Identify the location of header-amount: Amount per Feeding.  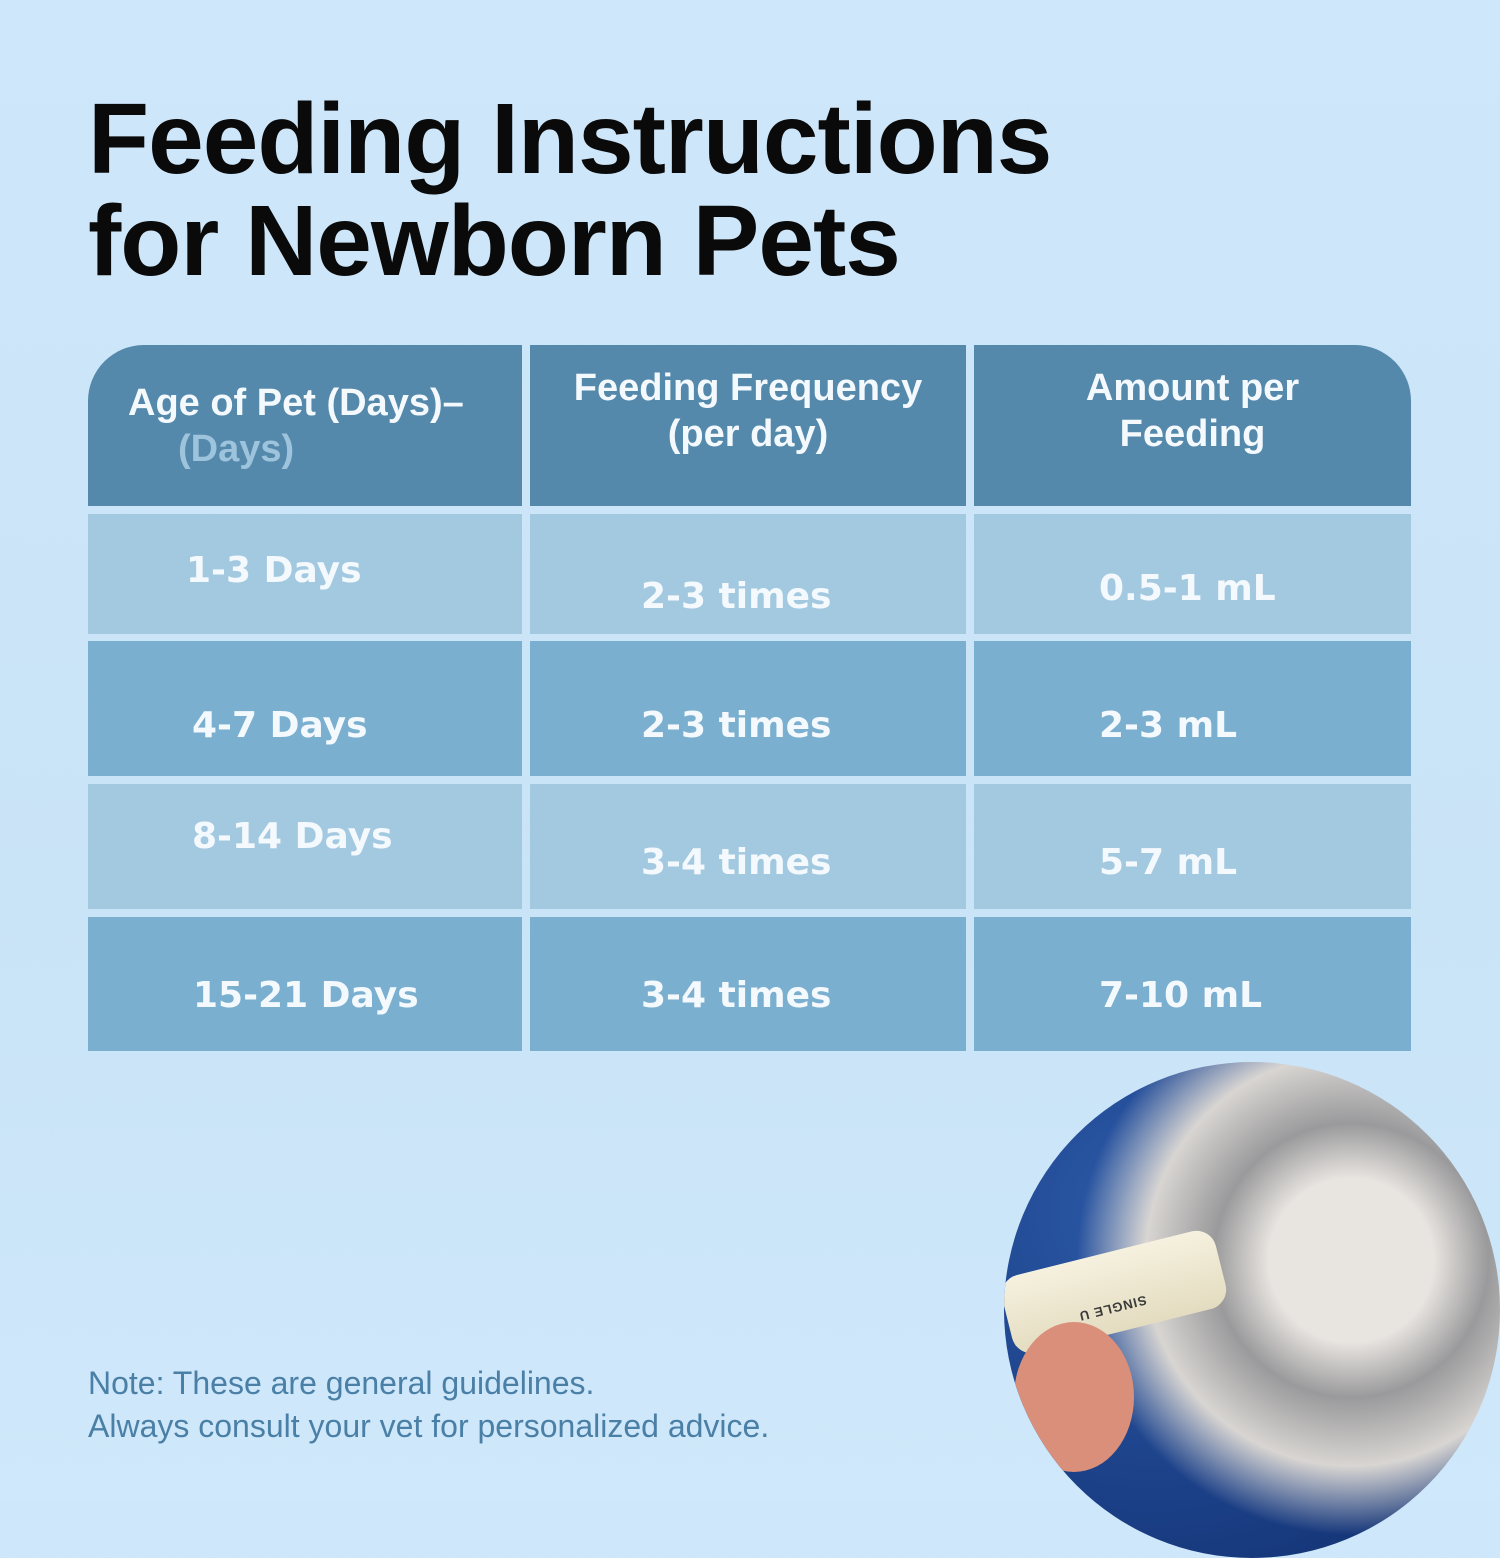
(1192, 425).